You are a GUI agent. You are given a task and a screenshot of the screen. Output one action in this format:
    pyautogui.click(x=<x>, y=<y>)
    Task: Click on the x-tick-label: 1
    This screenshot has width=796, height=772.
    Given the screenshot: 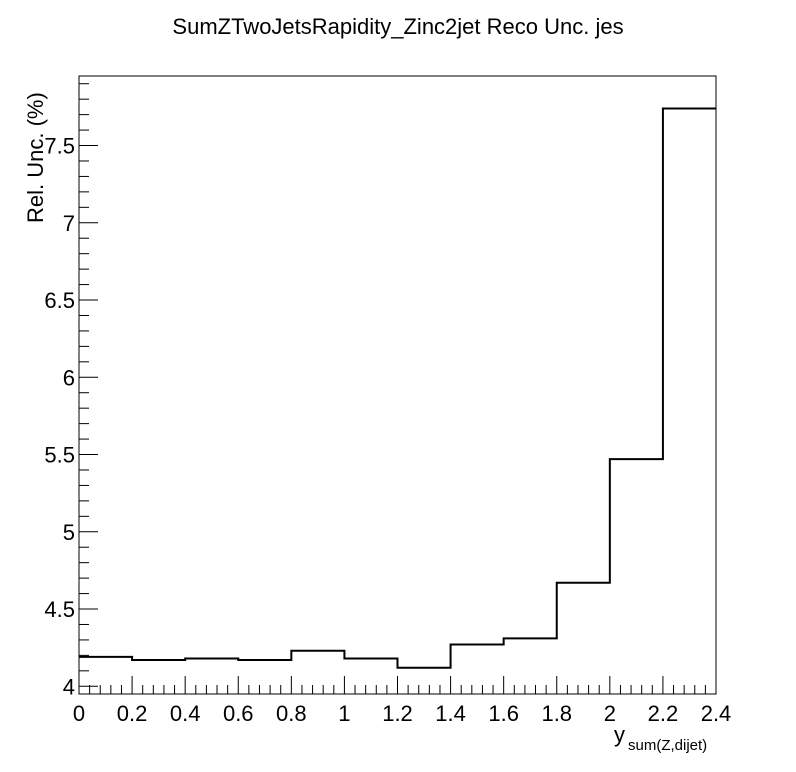 What is the action you would take?
    pyautogui.click(x=344, y=713)
    